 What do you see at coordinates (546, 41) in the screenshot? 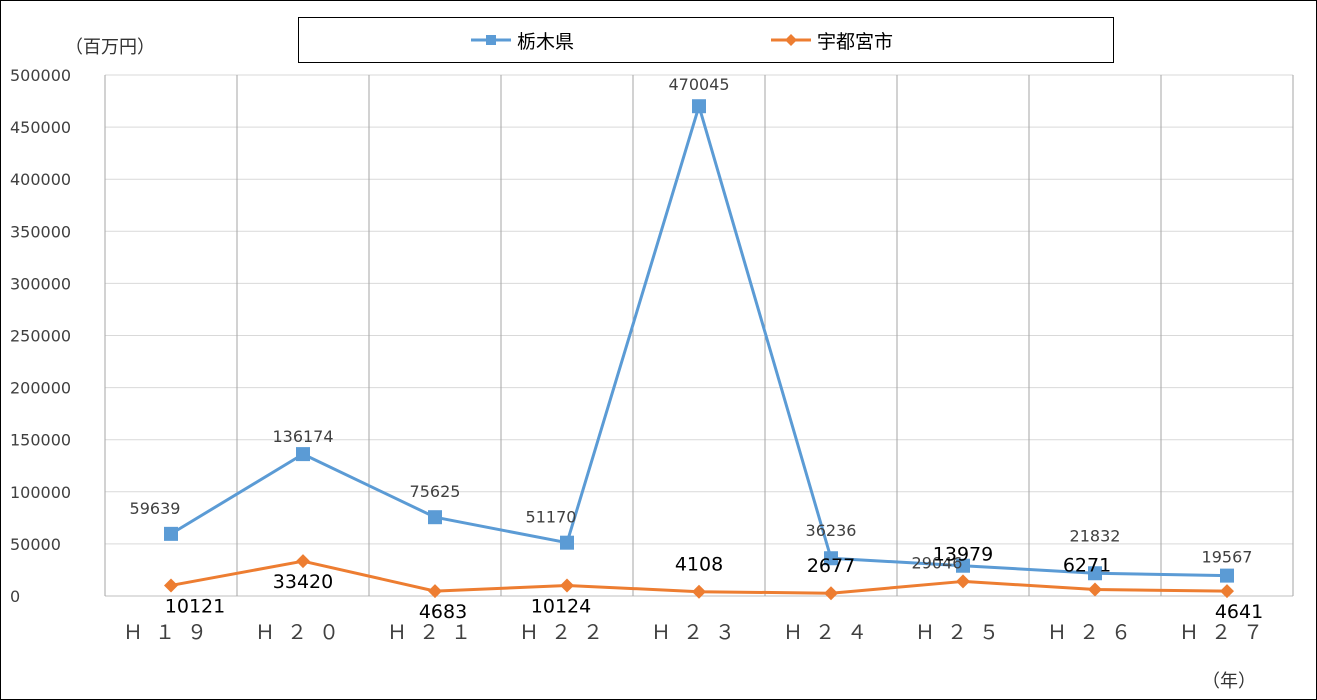
I see `legend-label-tochigi: 栃木県` at bounding box center [546, 41].